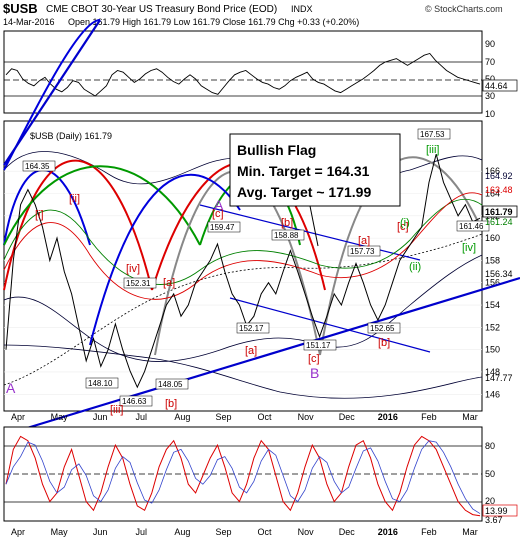  I want to click on price-y-tick: 152, so click(492, 327).